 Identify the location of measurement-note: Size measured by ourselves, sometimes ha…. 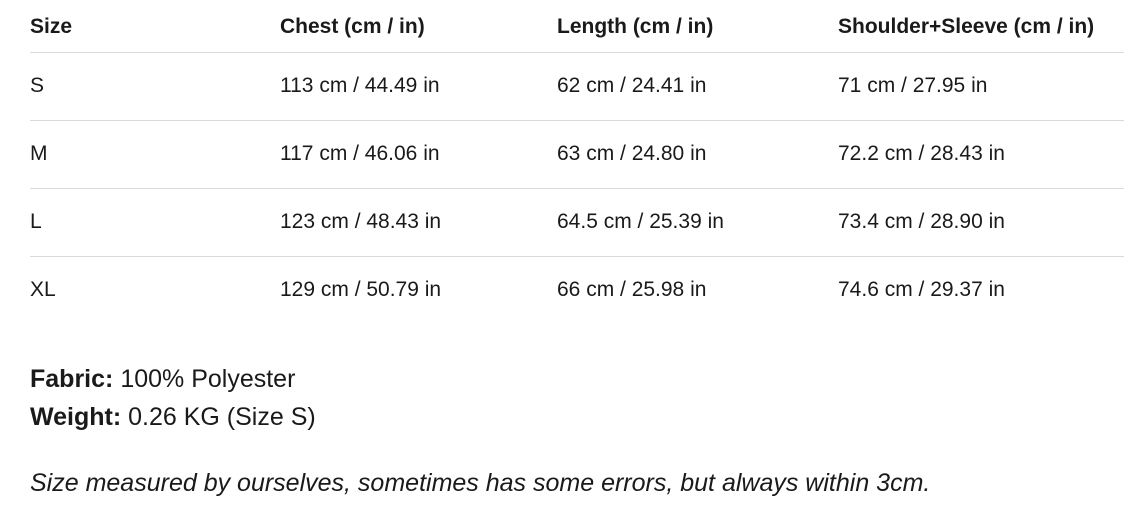
(480, 483).